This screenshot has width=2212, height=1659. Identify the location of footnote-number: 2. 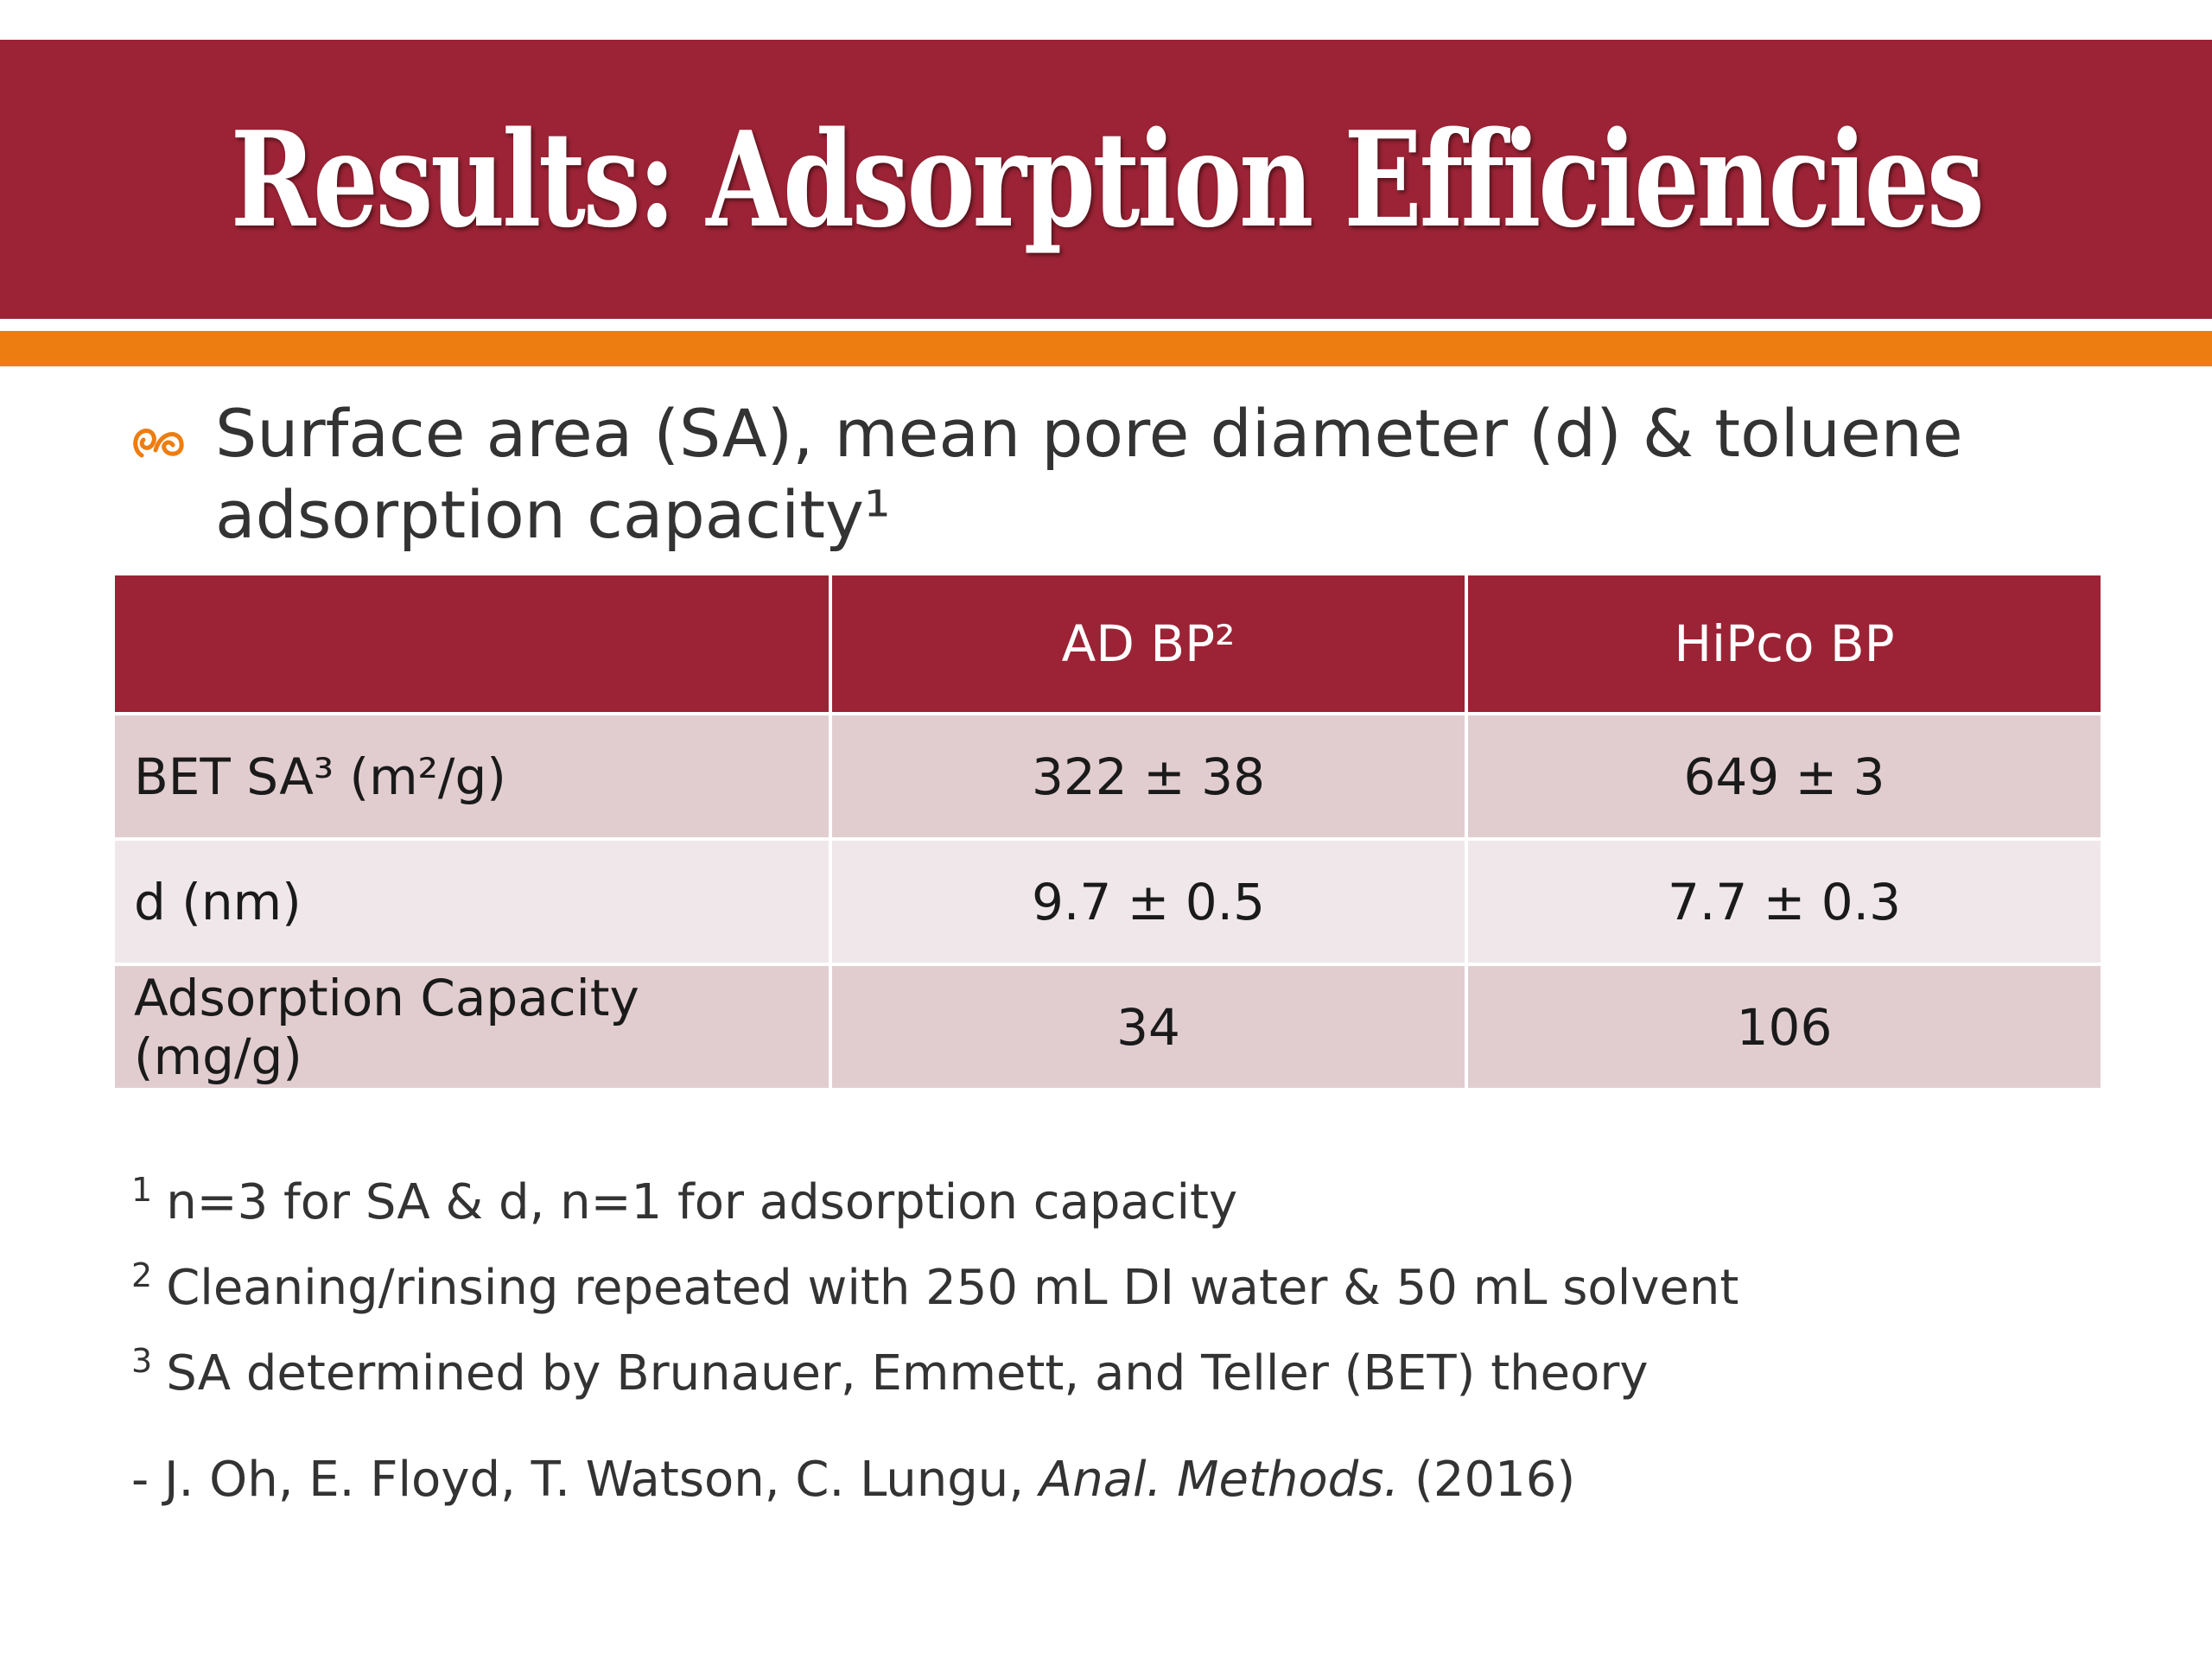
(142, 1275).